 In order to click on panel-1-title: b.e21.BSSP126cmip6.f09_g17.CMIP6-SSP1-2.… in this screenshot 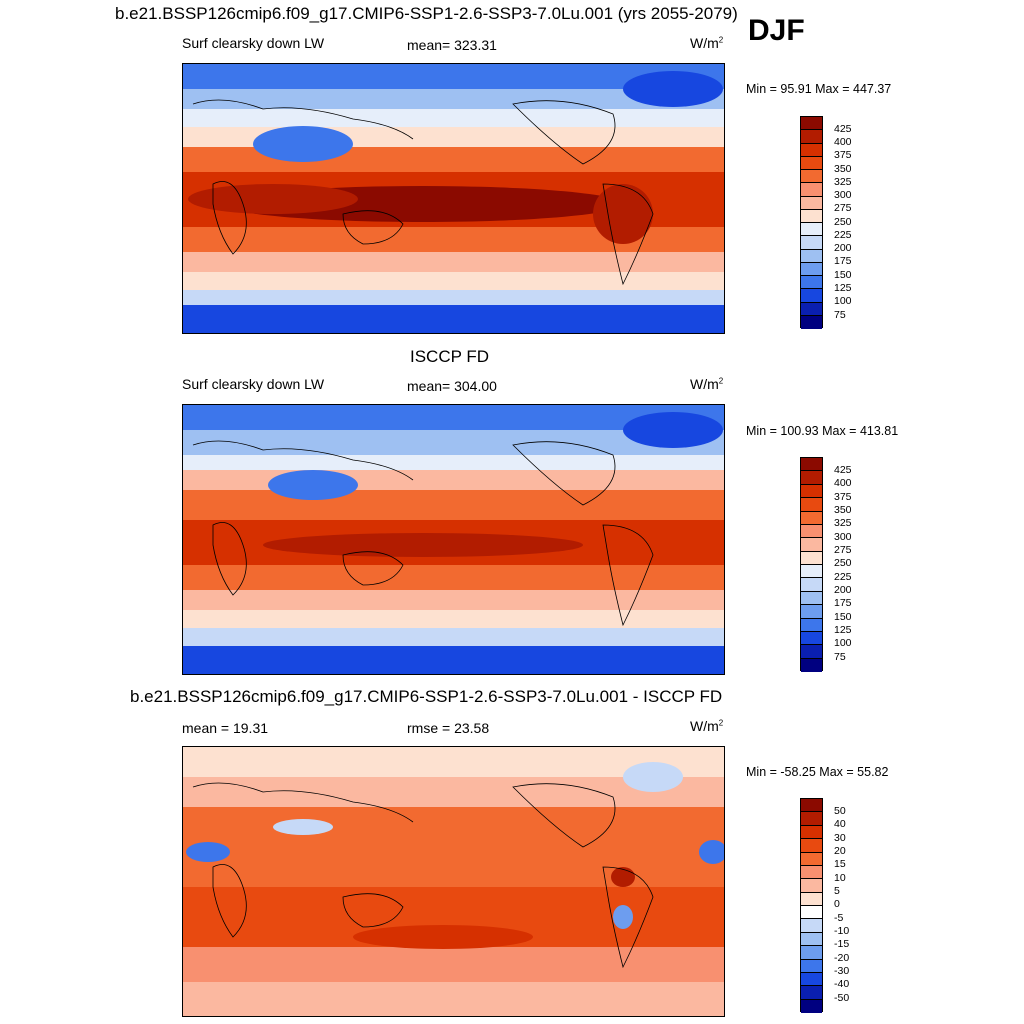, I will do `click(426, 13)`.